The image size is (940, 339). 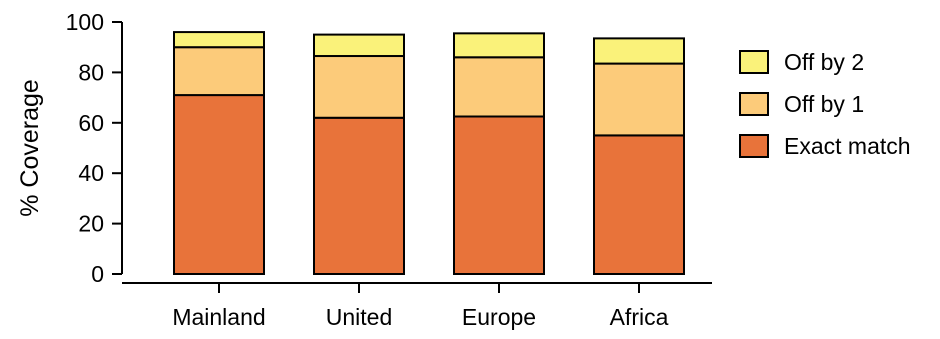 I want to click on legend-label-off-by-1: Off by 1, so click(x=824, y=104).